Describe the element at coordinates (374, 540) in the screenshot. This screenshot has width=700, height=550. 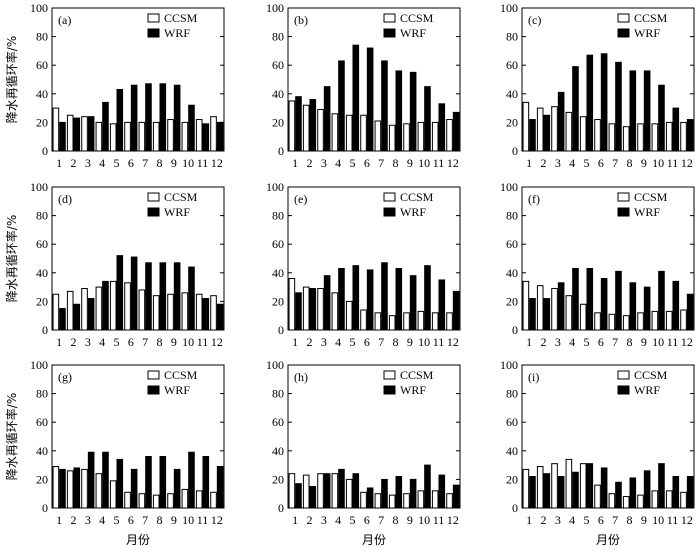
I see `x-axis-label-col-2: 月份` at that location.